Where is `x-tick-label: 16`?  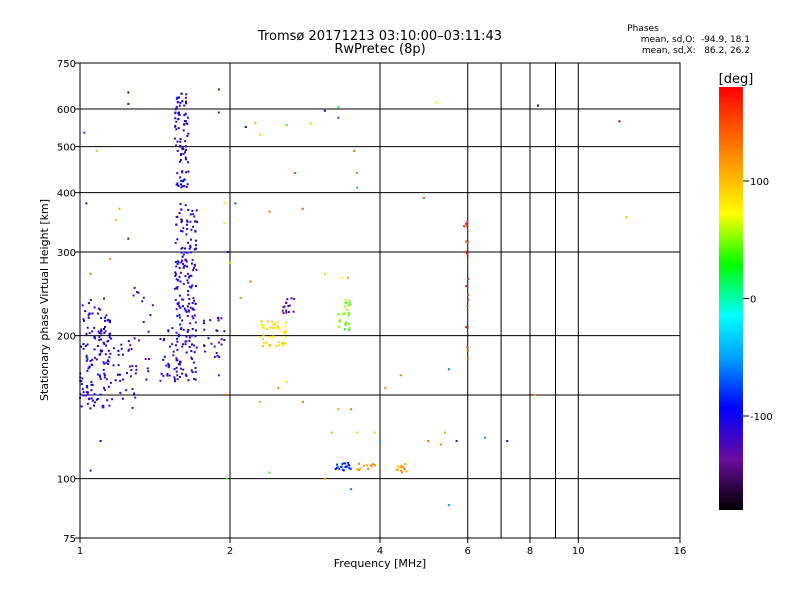 x-tick-label: 16 is located at coordinates (680, 551).